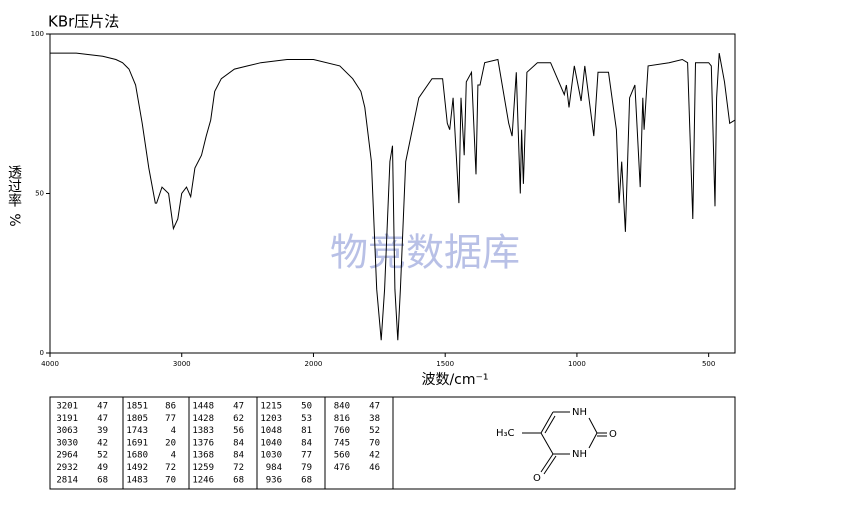 Image resolution: width=850 pixels, height=510 pixels. What do you see at coordinates (67, 480) in the screenshot?
I see `peak-wavenumber: 2814` at bounding box center [67, 480].